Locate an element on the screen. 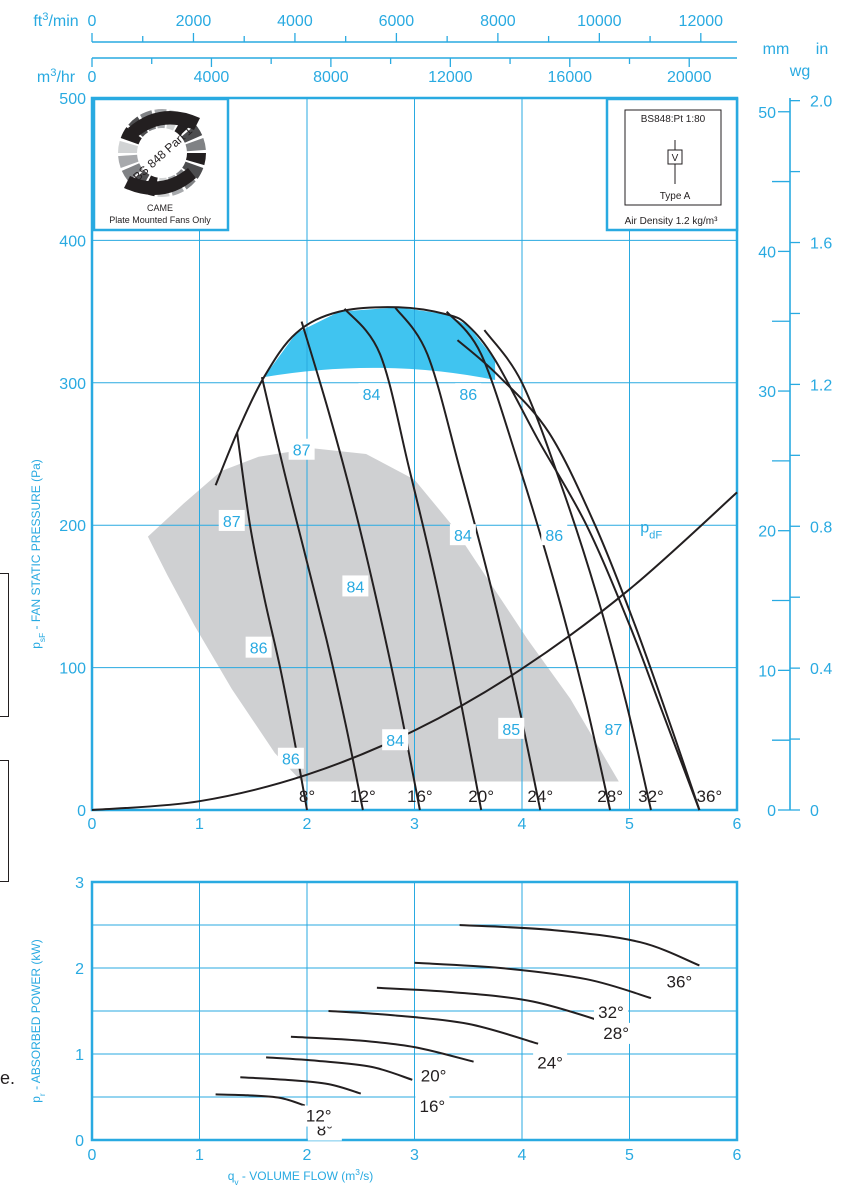  volume-flow-axis-title-part: /s) is located at coordinates (366, 1176).